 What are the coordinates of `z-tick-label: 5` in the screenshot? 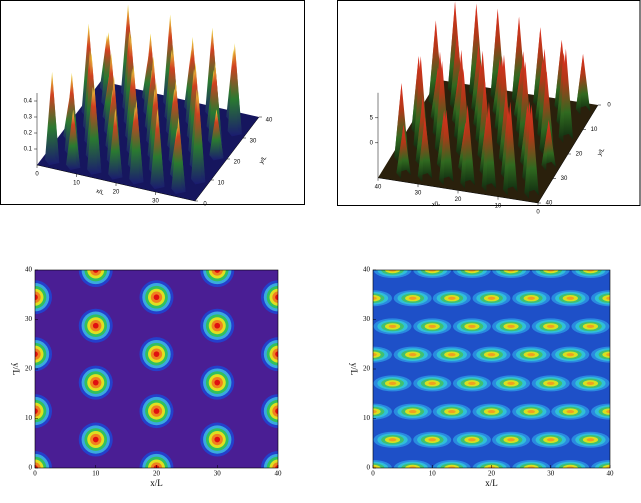 It's located at (372, 118).